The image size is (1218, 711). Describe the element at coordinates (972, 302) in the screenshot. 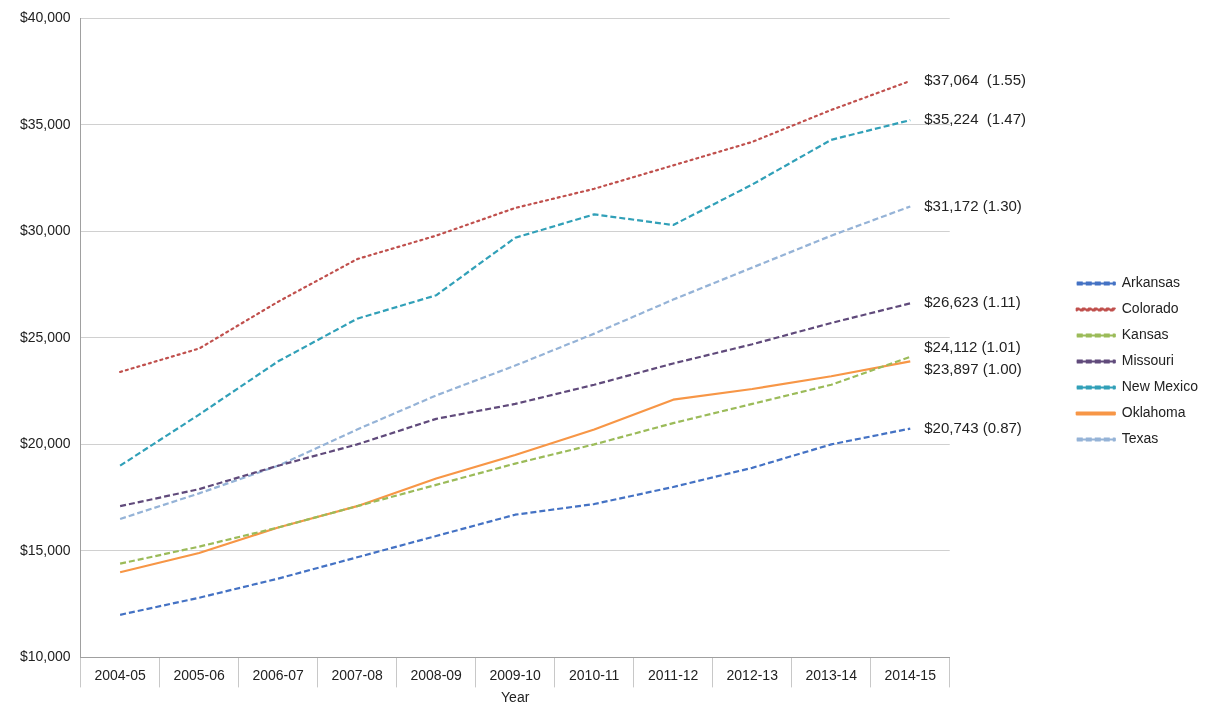

I see `data-label: $26,623 (1.11)` at that location.